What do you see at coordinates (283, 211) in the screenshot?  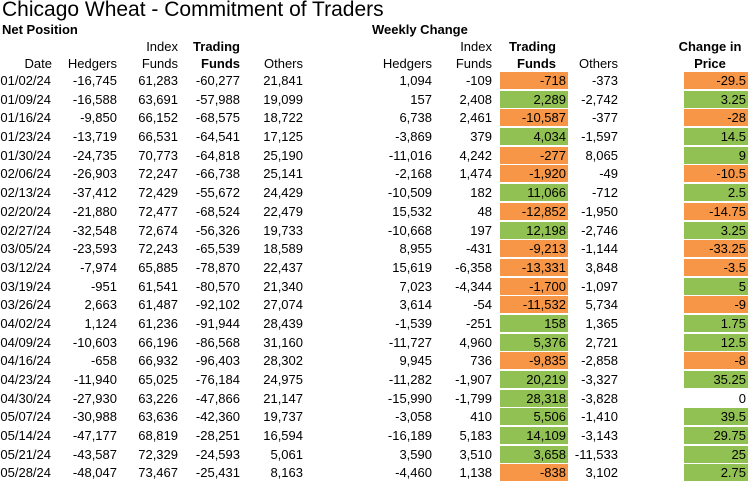 I see `cell-net-others: 22,479` at bounding box center [283, 211].